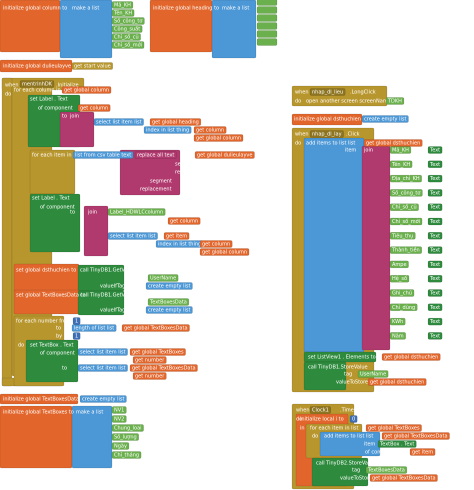 Image resolution: width=474 pixels, height=490 pixels. What do you see at coordinates (169, 287) in the screenshot?
I see `block-label: create empty list` at bounding box center [169, 287].